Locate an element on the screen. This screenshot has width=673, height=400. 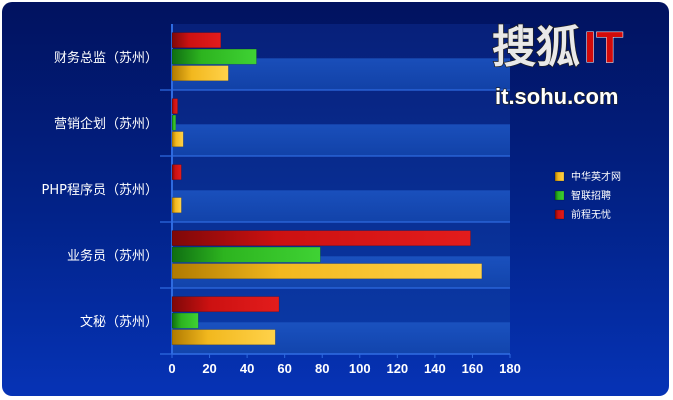
category-label: PHP程序员（苏州） is located at coordinates (100, 190).